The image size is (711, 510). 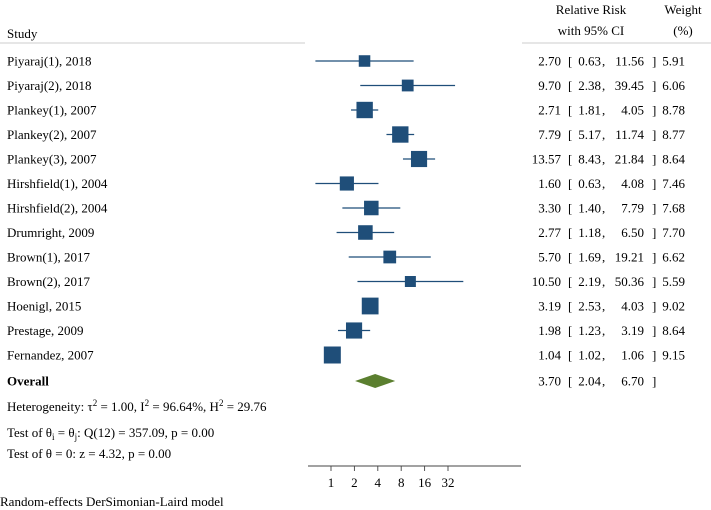 I want to click on overall-ci-close-bracket: ], so click(x=654, y=381).